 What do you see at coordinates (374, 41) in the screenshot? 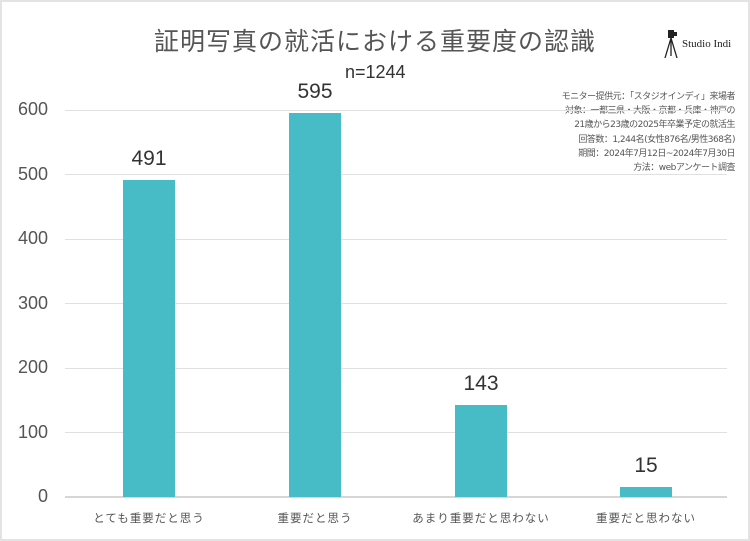
I see `chart-title: 証明写真の就活における重要度の認識` at bounding box center [374, 41].